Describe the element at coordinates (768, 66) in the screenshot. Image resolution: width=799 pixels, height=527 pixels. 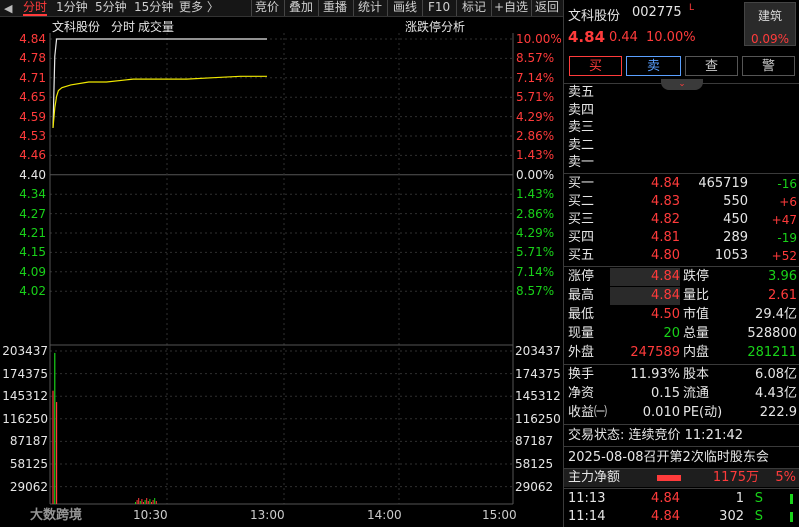
I see `alert-button: 警` at that location.